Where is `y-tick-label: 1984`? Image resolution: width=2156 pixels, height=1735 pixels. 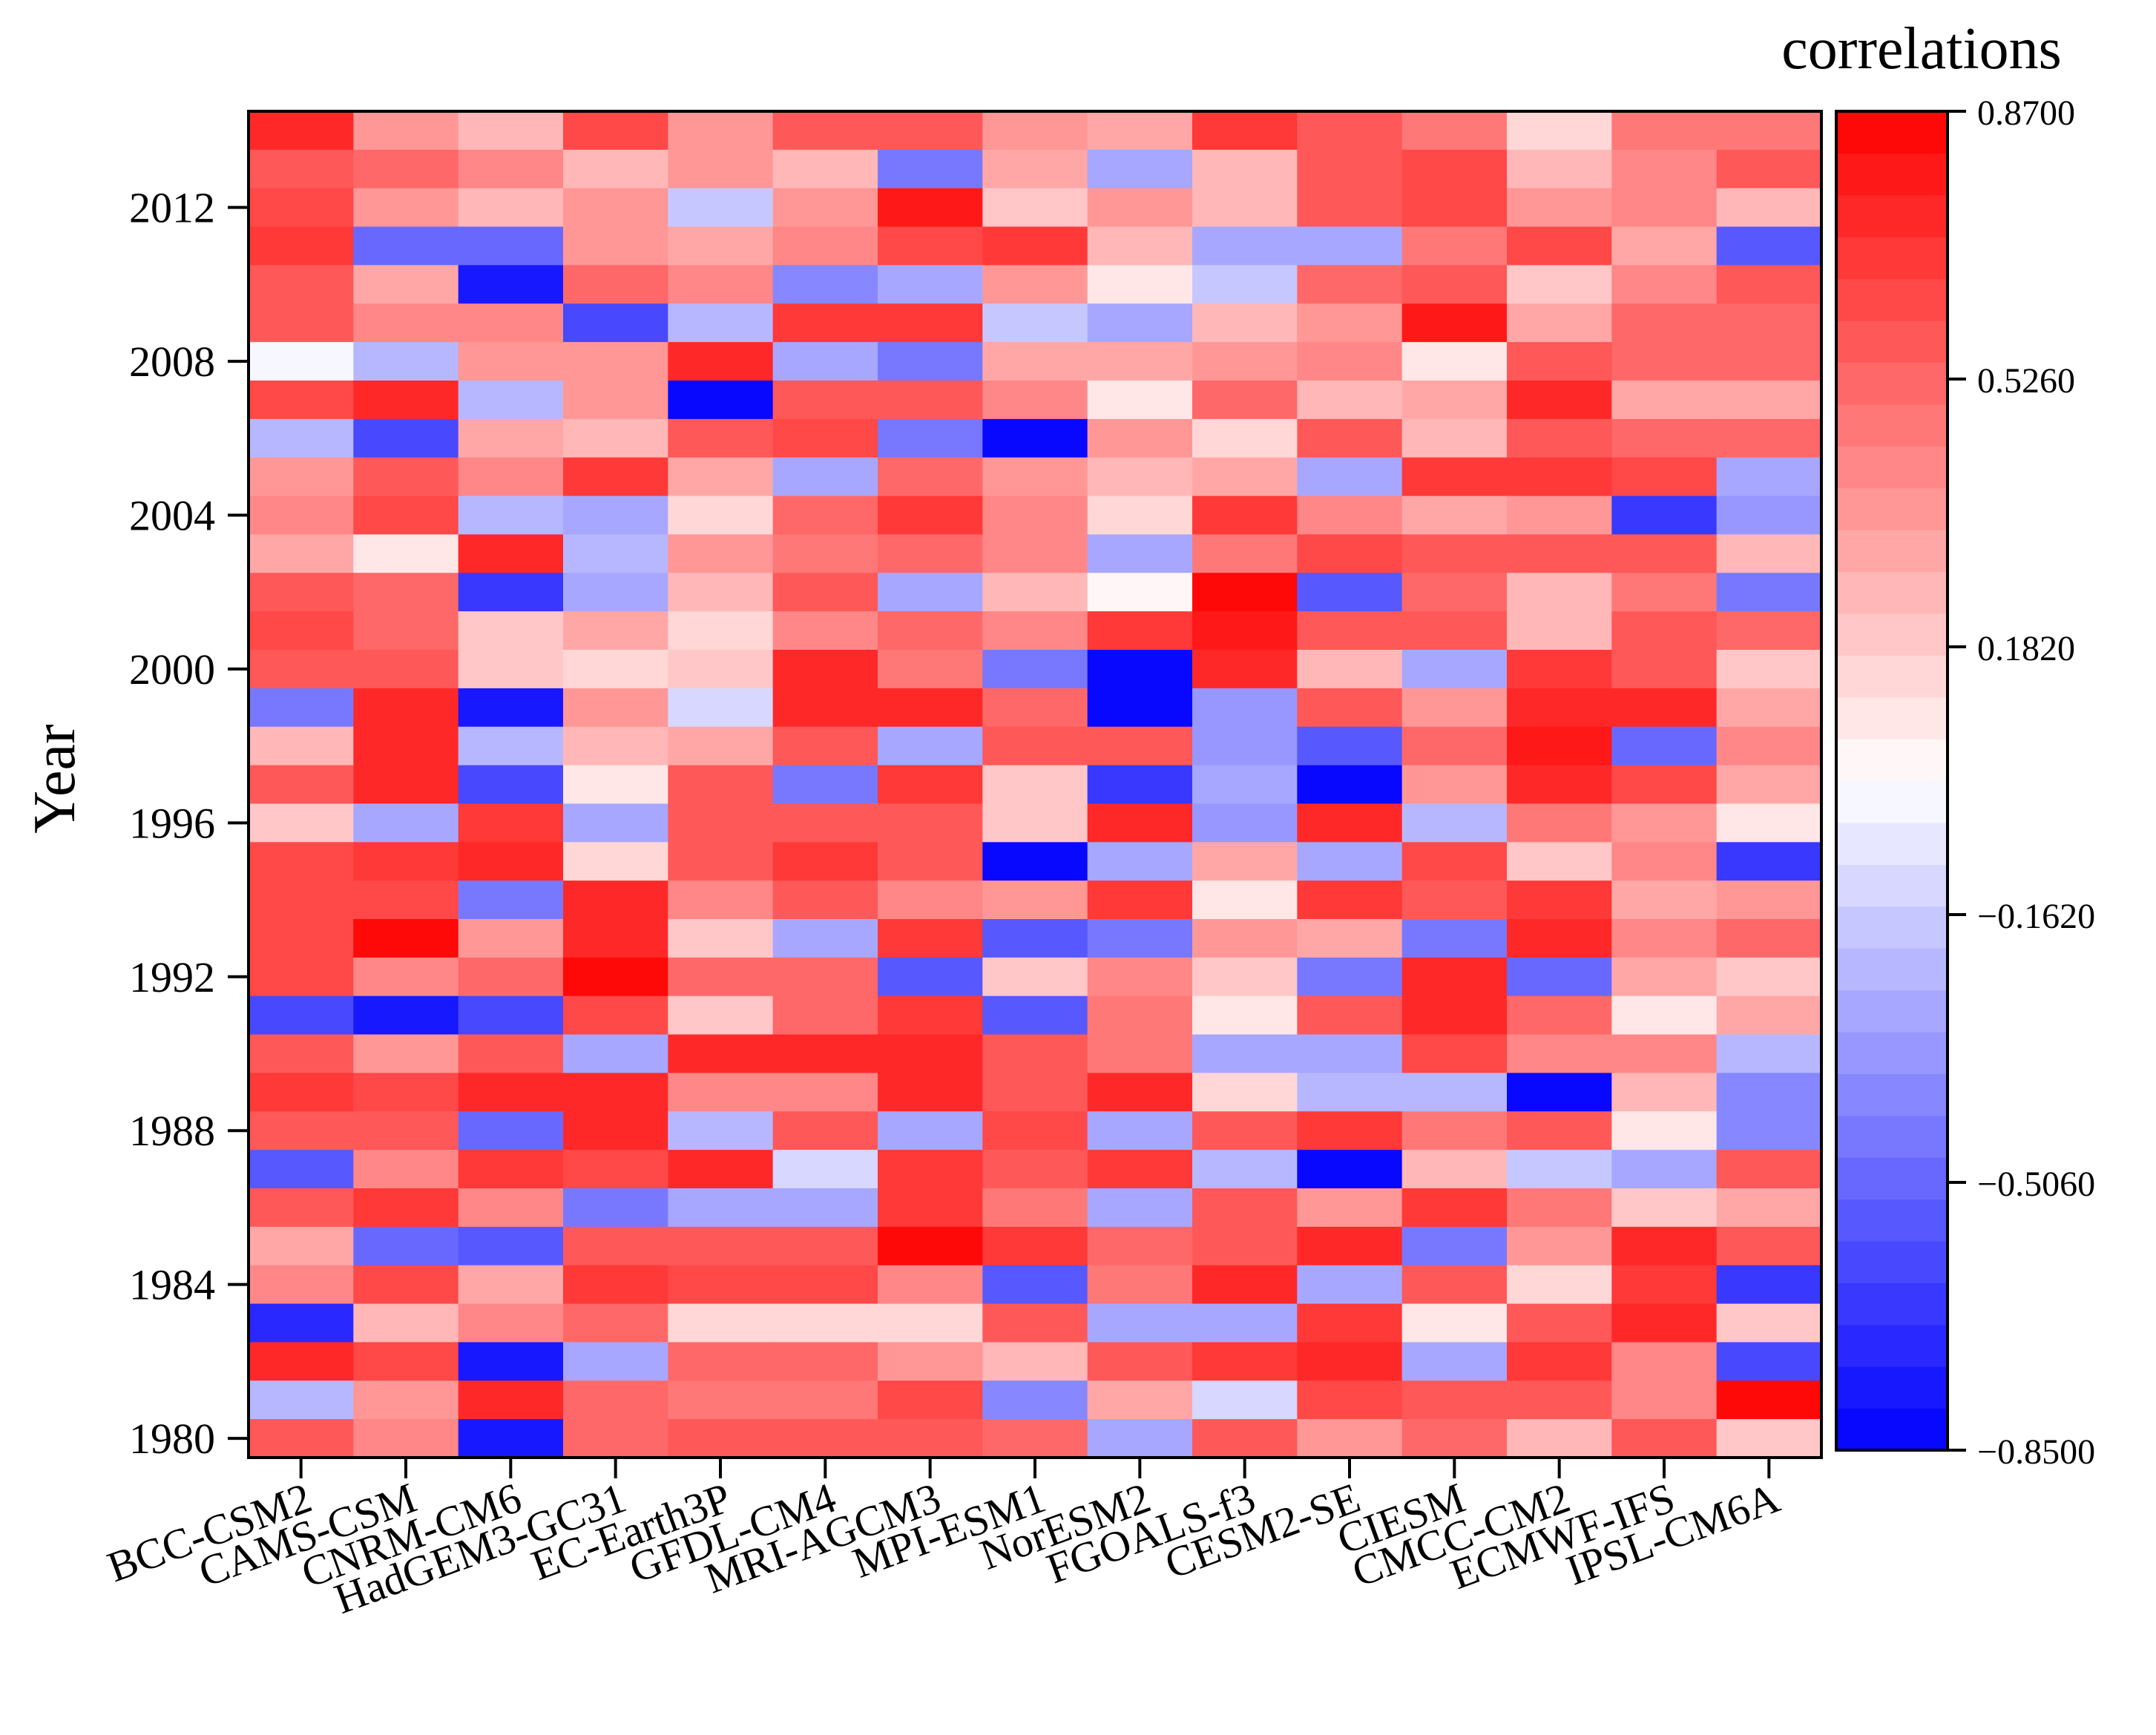 y-tick-label: 1984 is located at coordinates (172, 1285).